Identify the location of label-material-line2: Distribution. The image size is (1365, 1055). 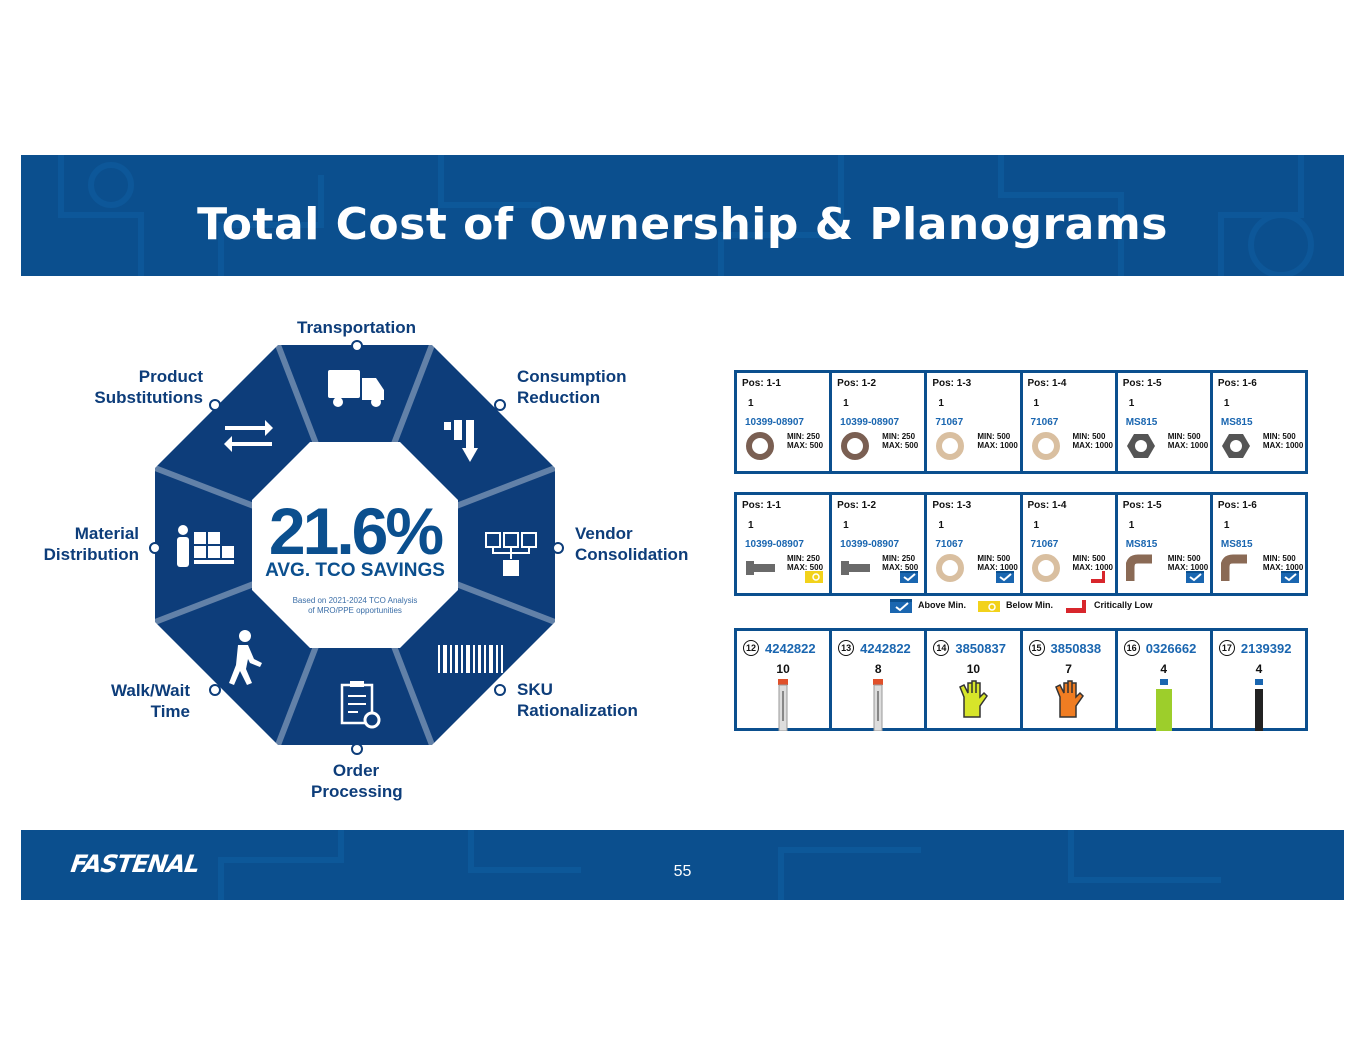
(91, 554).